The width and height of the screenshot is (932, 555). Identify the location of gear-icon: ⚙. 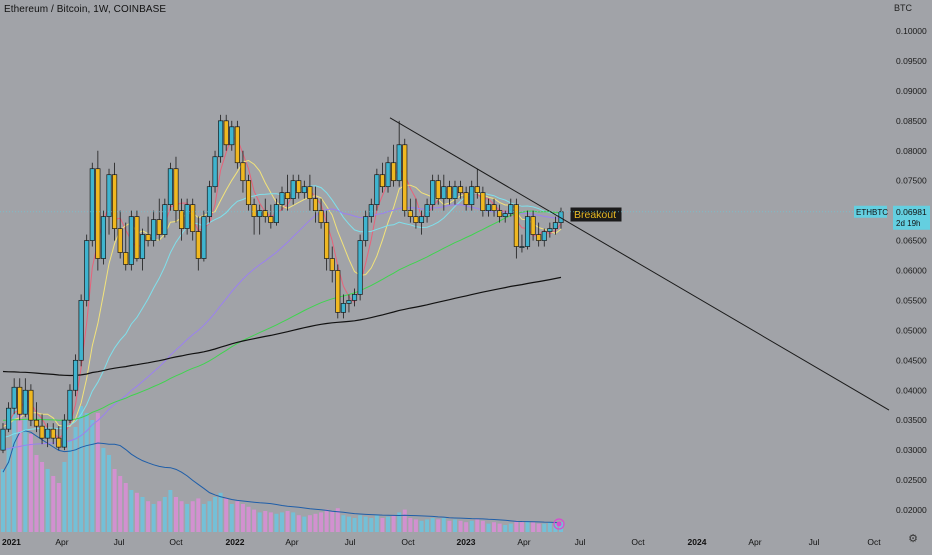
(913, 539).